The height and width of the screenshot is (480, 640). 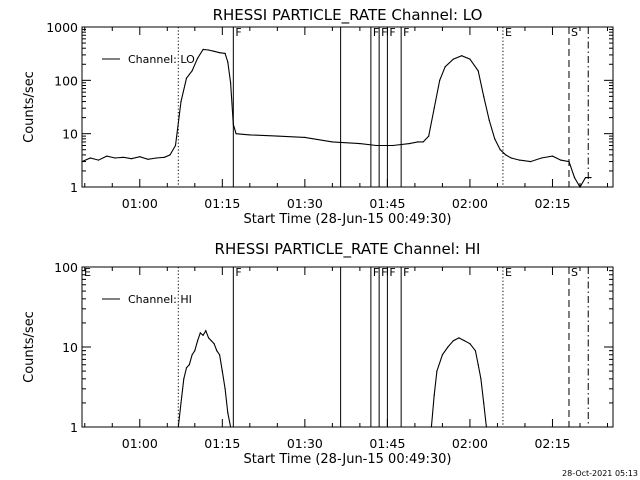 What do you see at coordinates (140, 203) in the screenshot?
I see `x-tick-label: 01:00` at bounding box center [140, 203].